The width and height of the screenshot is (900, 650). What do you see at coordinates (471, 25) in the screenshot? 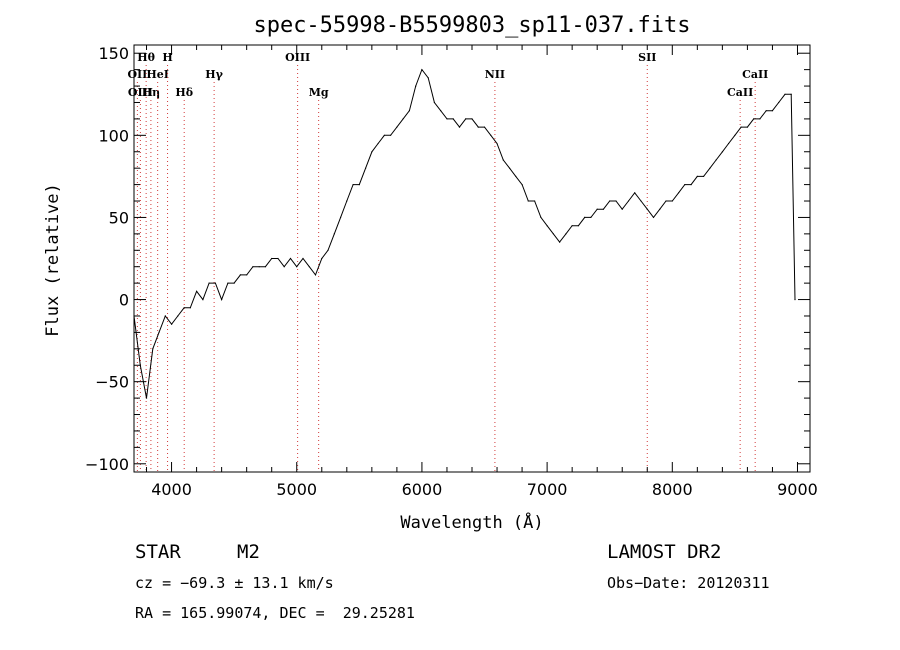
I see `chart-title: spec-55998-B5599803_sp11-037.fits` at bounding box center [471, 25].